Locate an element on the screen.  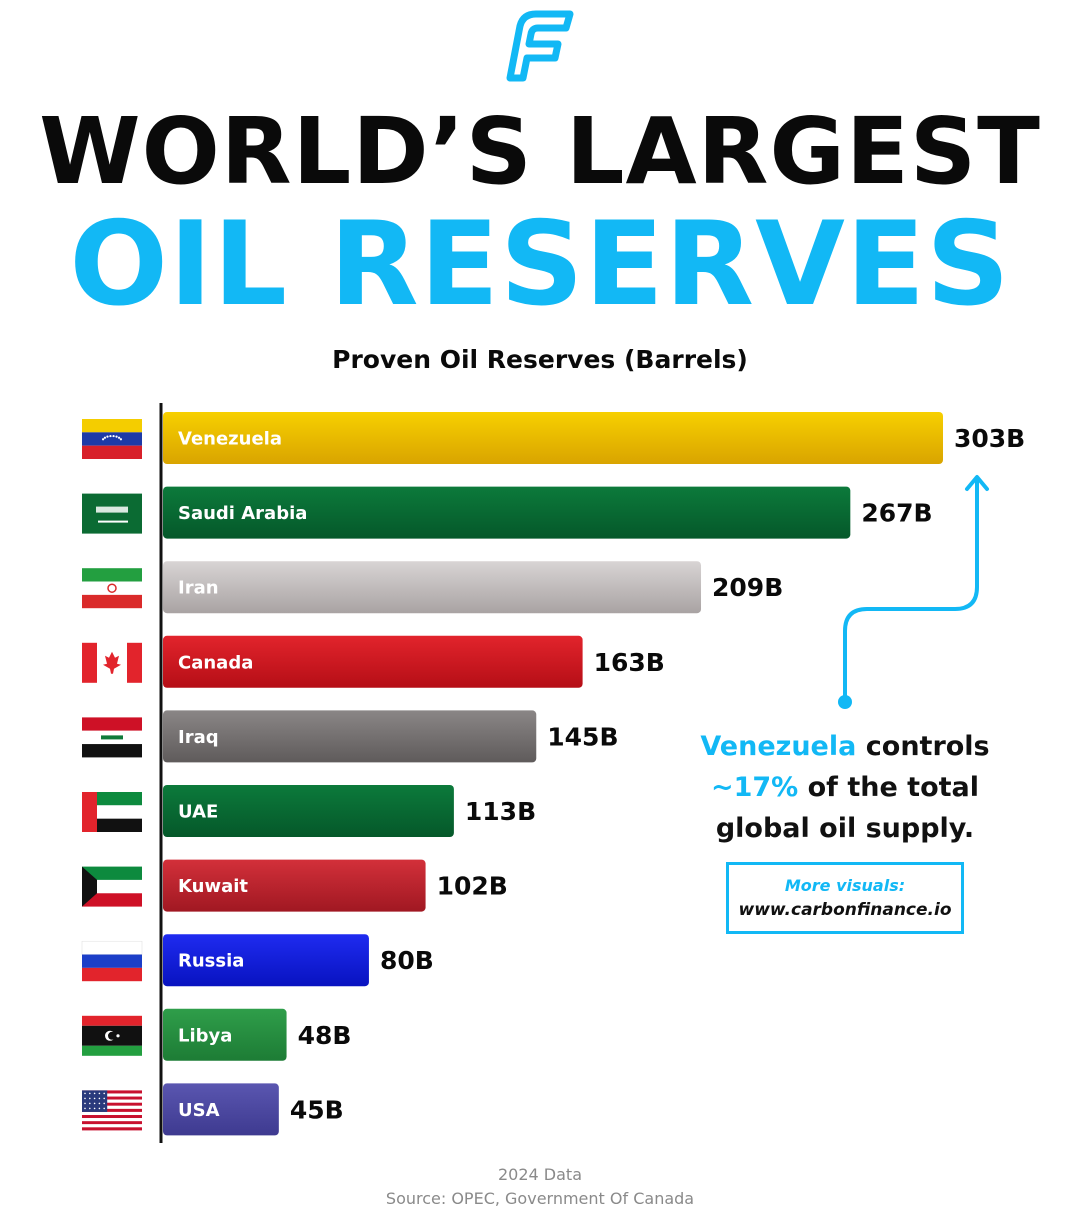
iraq-flag-icon is located at coordinates (112, 737).